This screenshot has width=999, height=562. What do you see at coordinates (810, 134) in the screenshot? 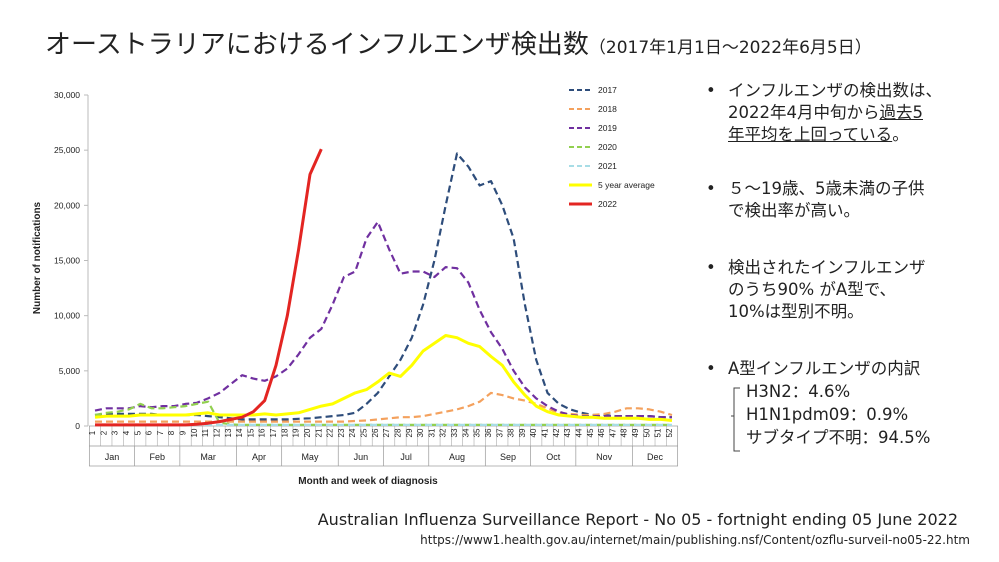
I see `note-text: 年平均を上回っている` at bounding box center [810, 134].